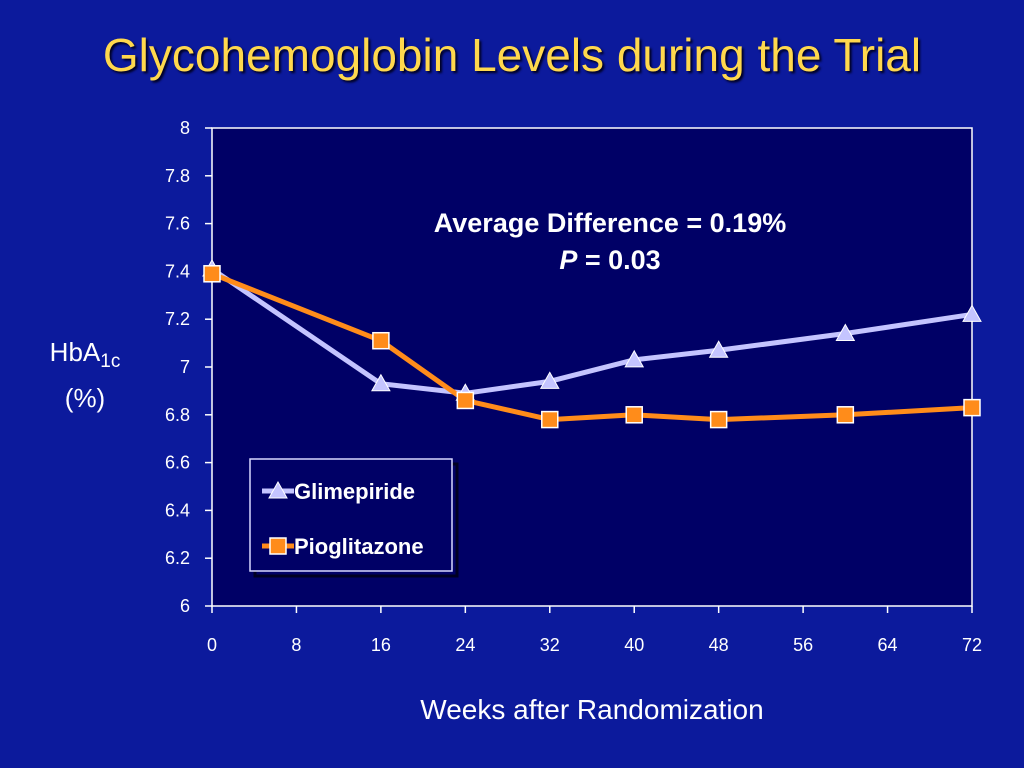 The width and height of the screenshot is (1024, 768). What do you see at coordinates (110, 361) in the screenshot?
I see `y-axis-label-subscript: 1c` at bounding box center [110, 361].